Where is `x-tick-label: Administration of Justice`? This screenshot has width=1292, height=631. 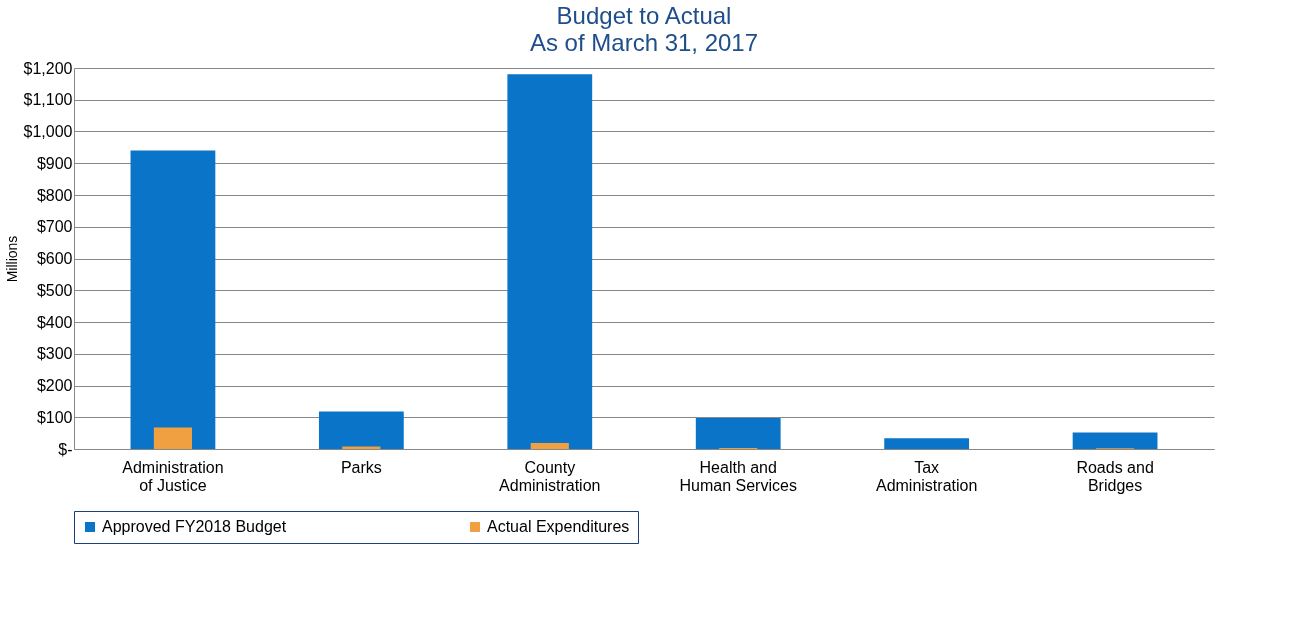
x-tick-label: Administration of Justice is located at coordinates (173, 476).